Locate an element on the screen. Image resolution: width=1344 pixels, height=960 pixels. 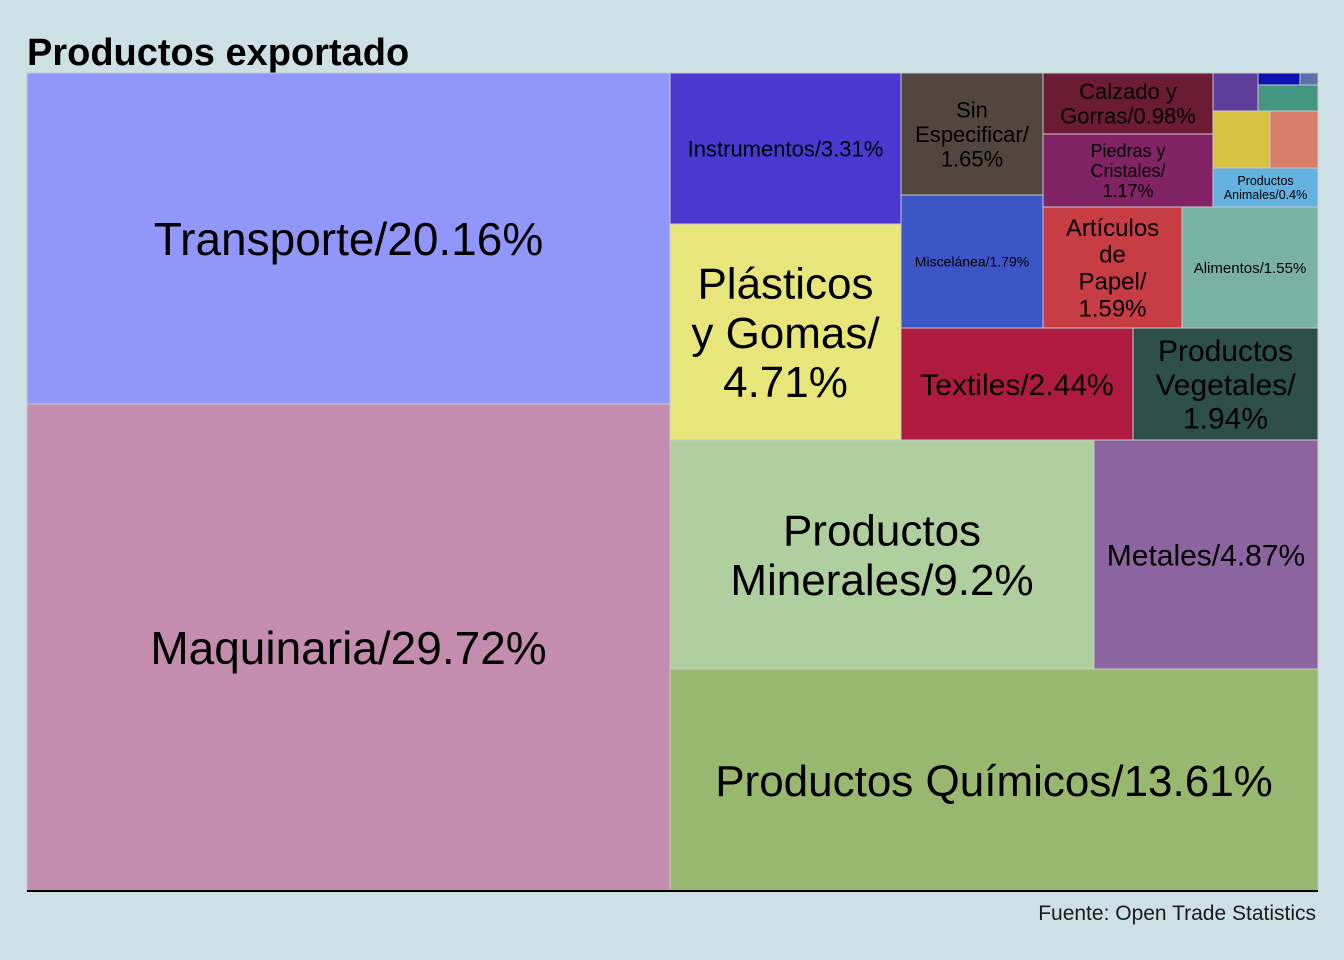
treemap-tile-label: Calzado y Gorras/0.98% is located at coordinates (1128, 104).